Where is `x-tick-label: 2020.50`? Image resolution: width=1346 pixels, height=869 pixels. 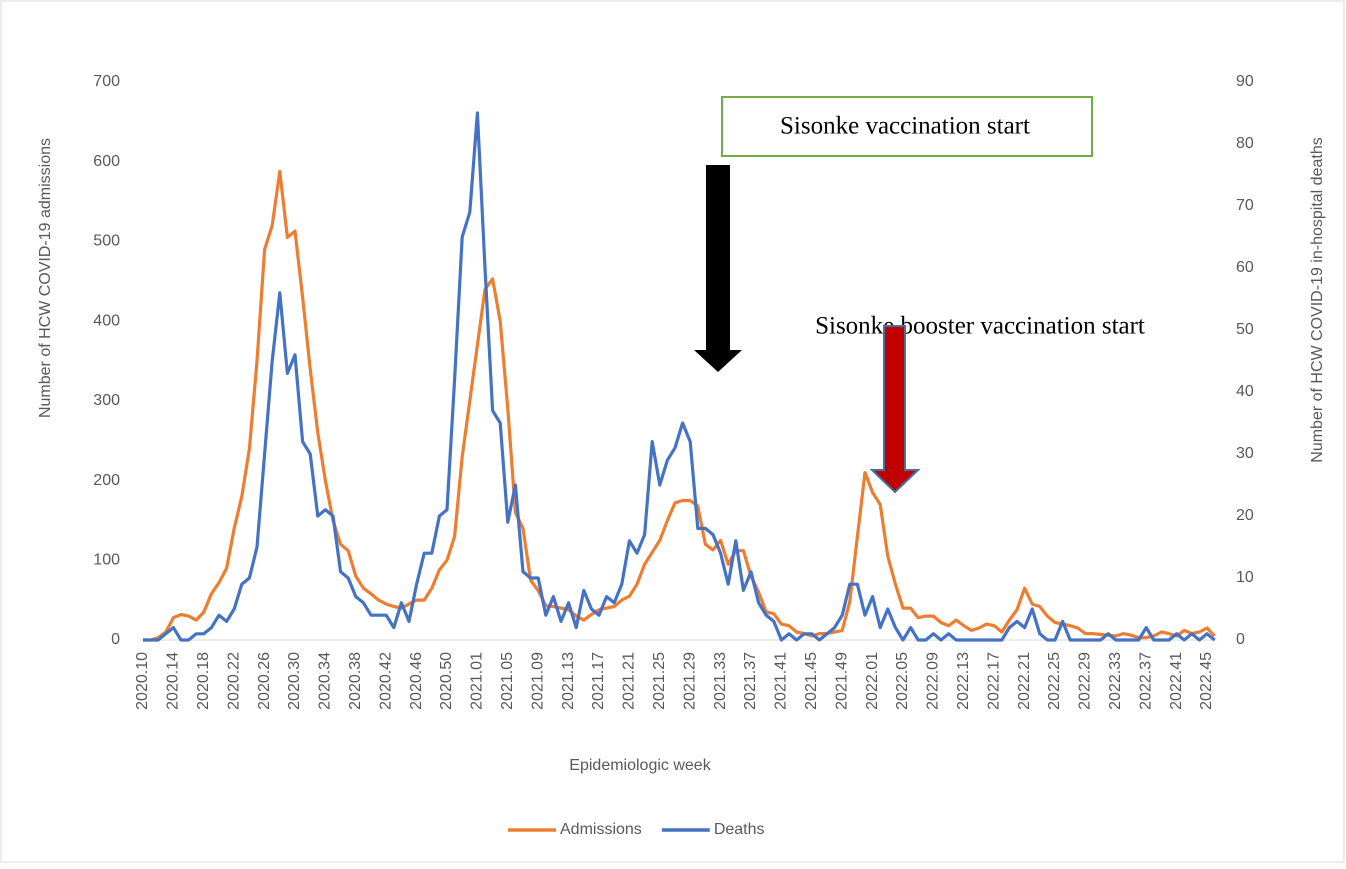
x-tick-label: 2020.50 is located at coordinates (446, 681).